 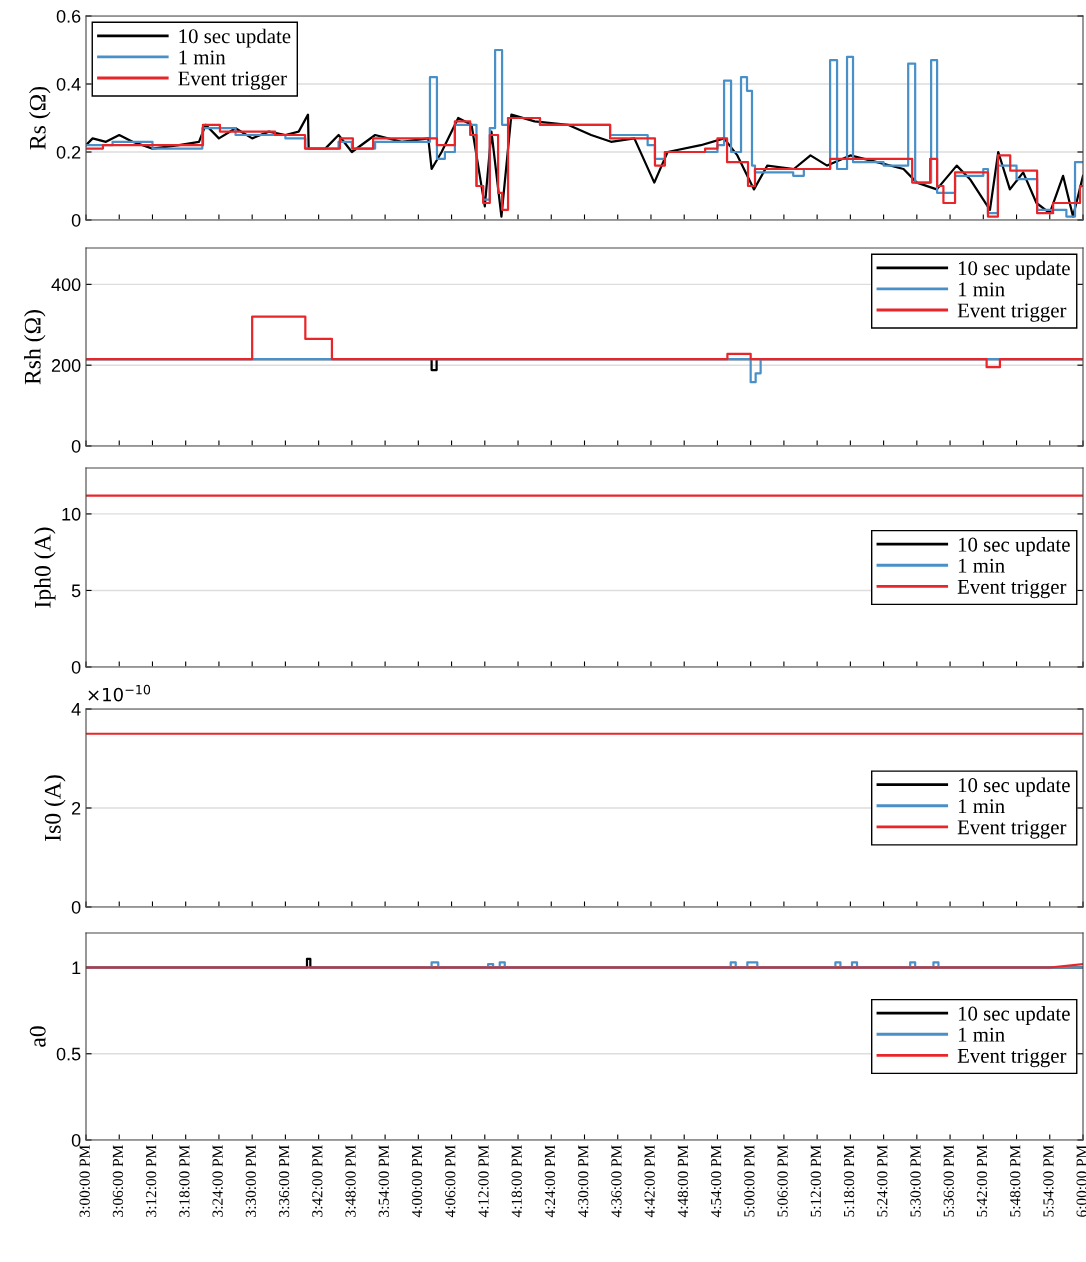 What do you see at coordinates (749, 1181) in the screenshot?
I see `x-tick-label: 5:00:00 PM` at bounding box center [749, 1181].